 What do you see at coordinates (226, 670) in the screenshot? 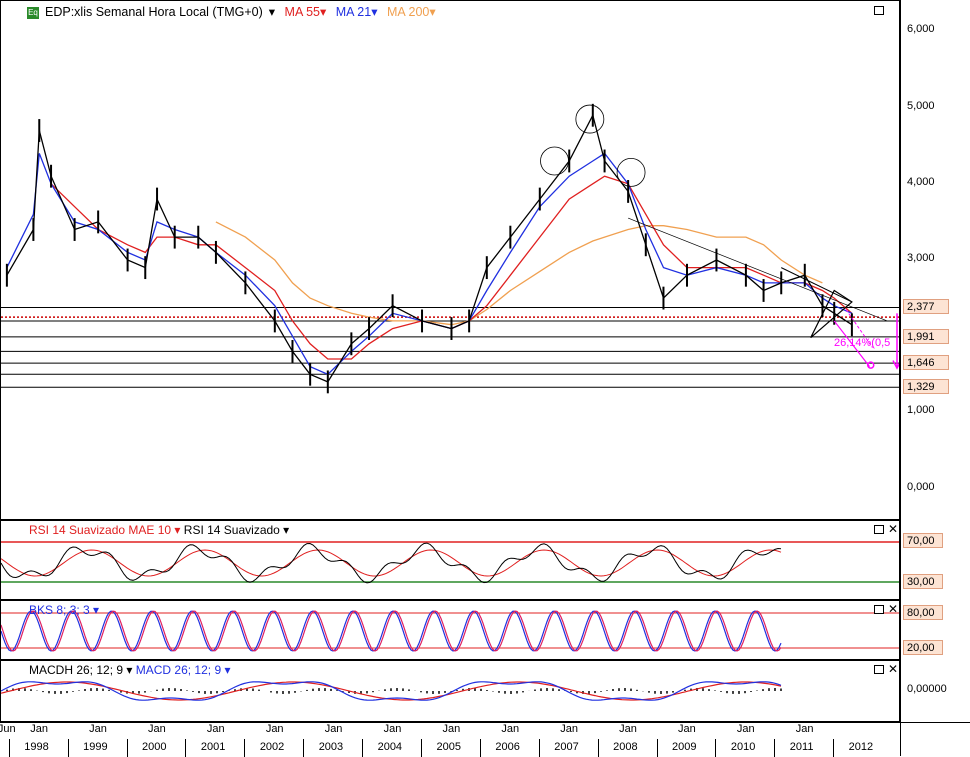
I see `macd-dropdown-icon: ▾` at bounding box center [226, 670].